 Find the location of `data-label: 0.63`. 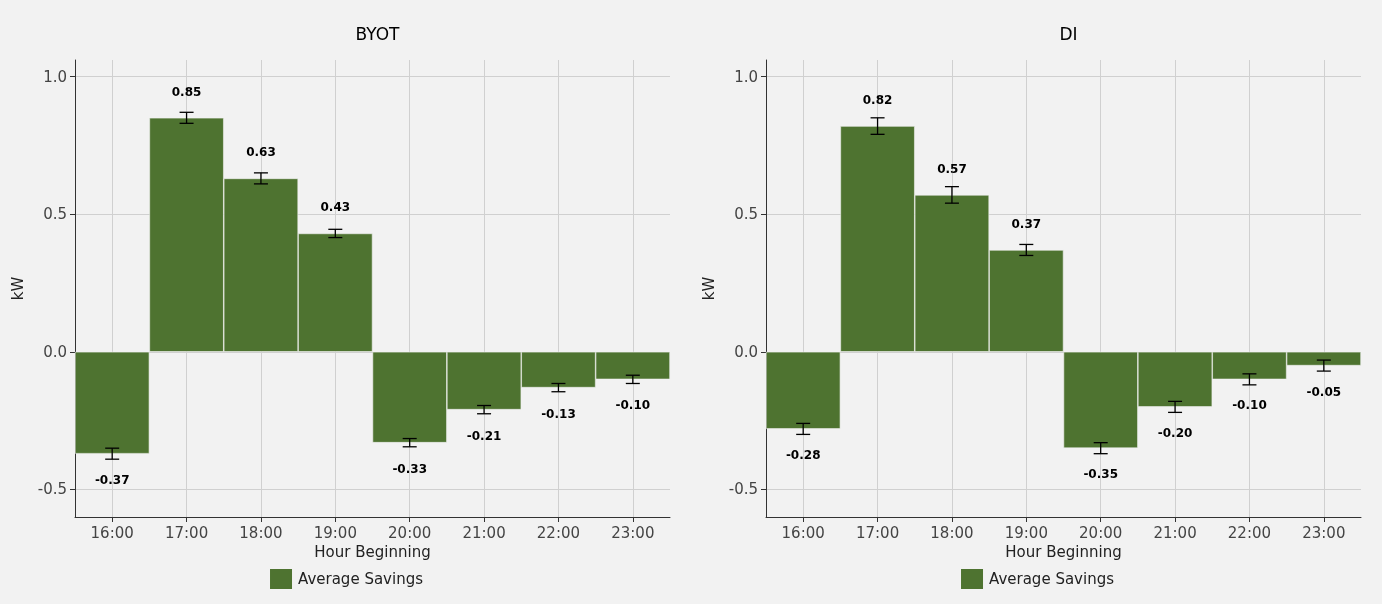

data-label: 0.63 is located at coordinates (261, 152).